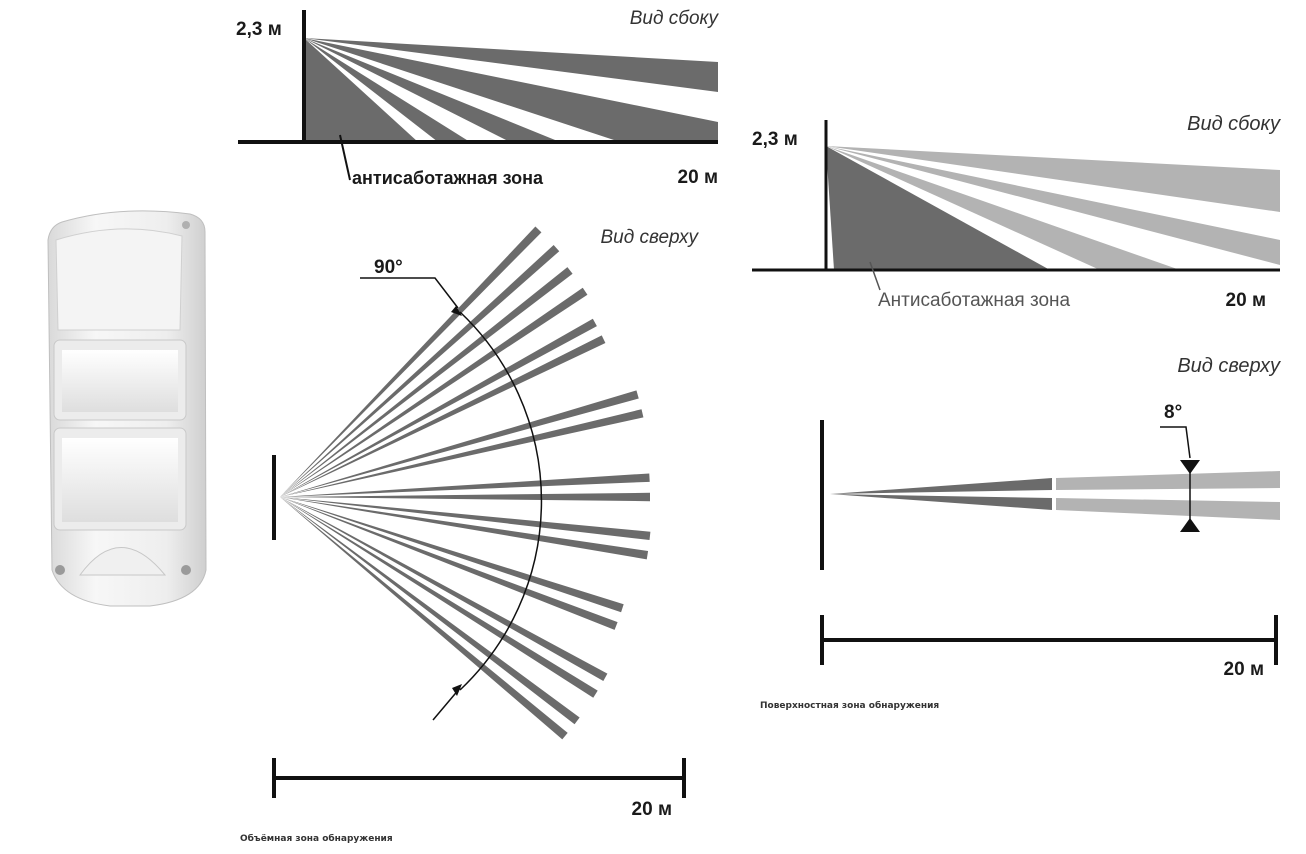 The height and width of the screenshot is (854, 1306). I want to click on volumetric-caption: Объёмная зона обнаружения, so click(316, 838).